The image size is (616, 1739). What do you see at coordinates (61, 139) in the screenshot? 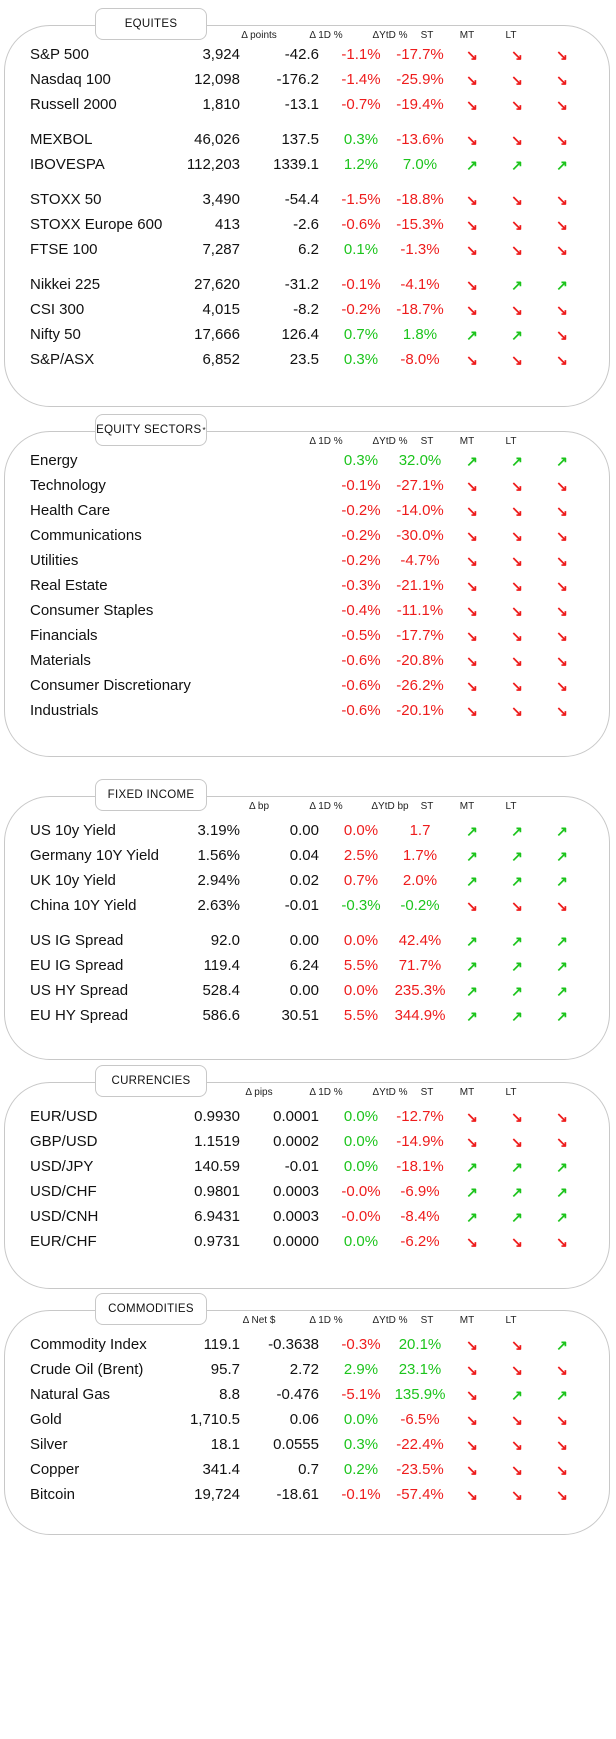
I see `instrument-name: MEXBOL` at bounding box center [61, 139].